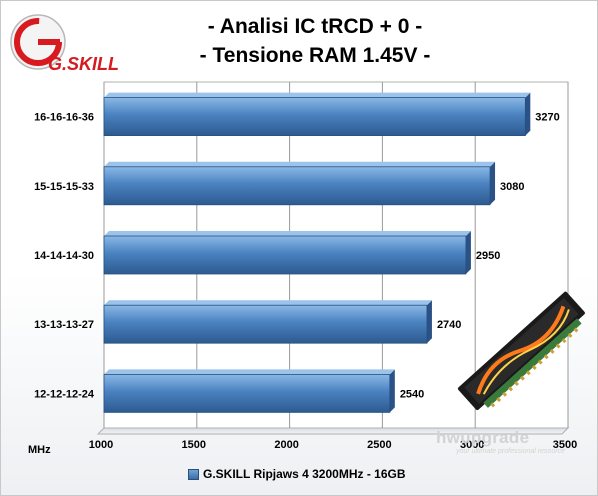 The width and height of the screenshot is (598, 496). I want to click on legend: G.SKILL Ripjaws 4 3200MHz - 16GB, so click(297, 474).